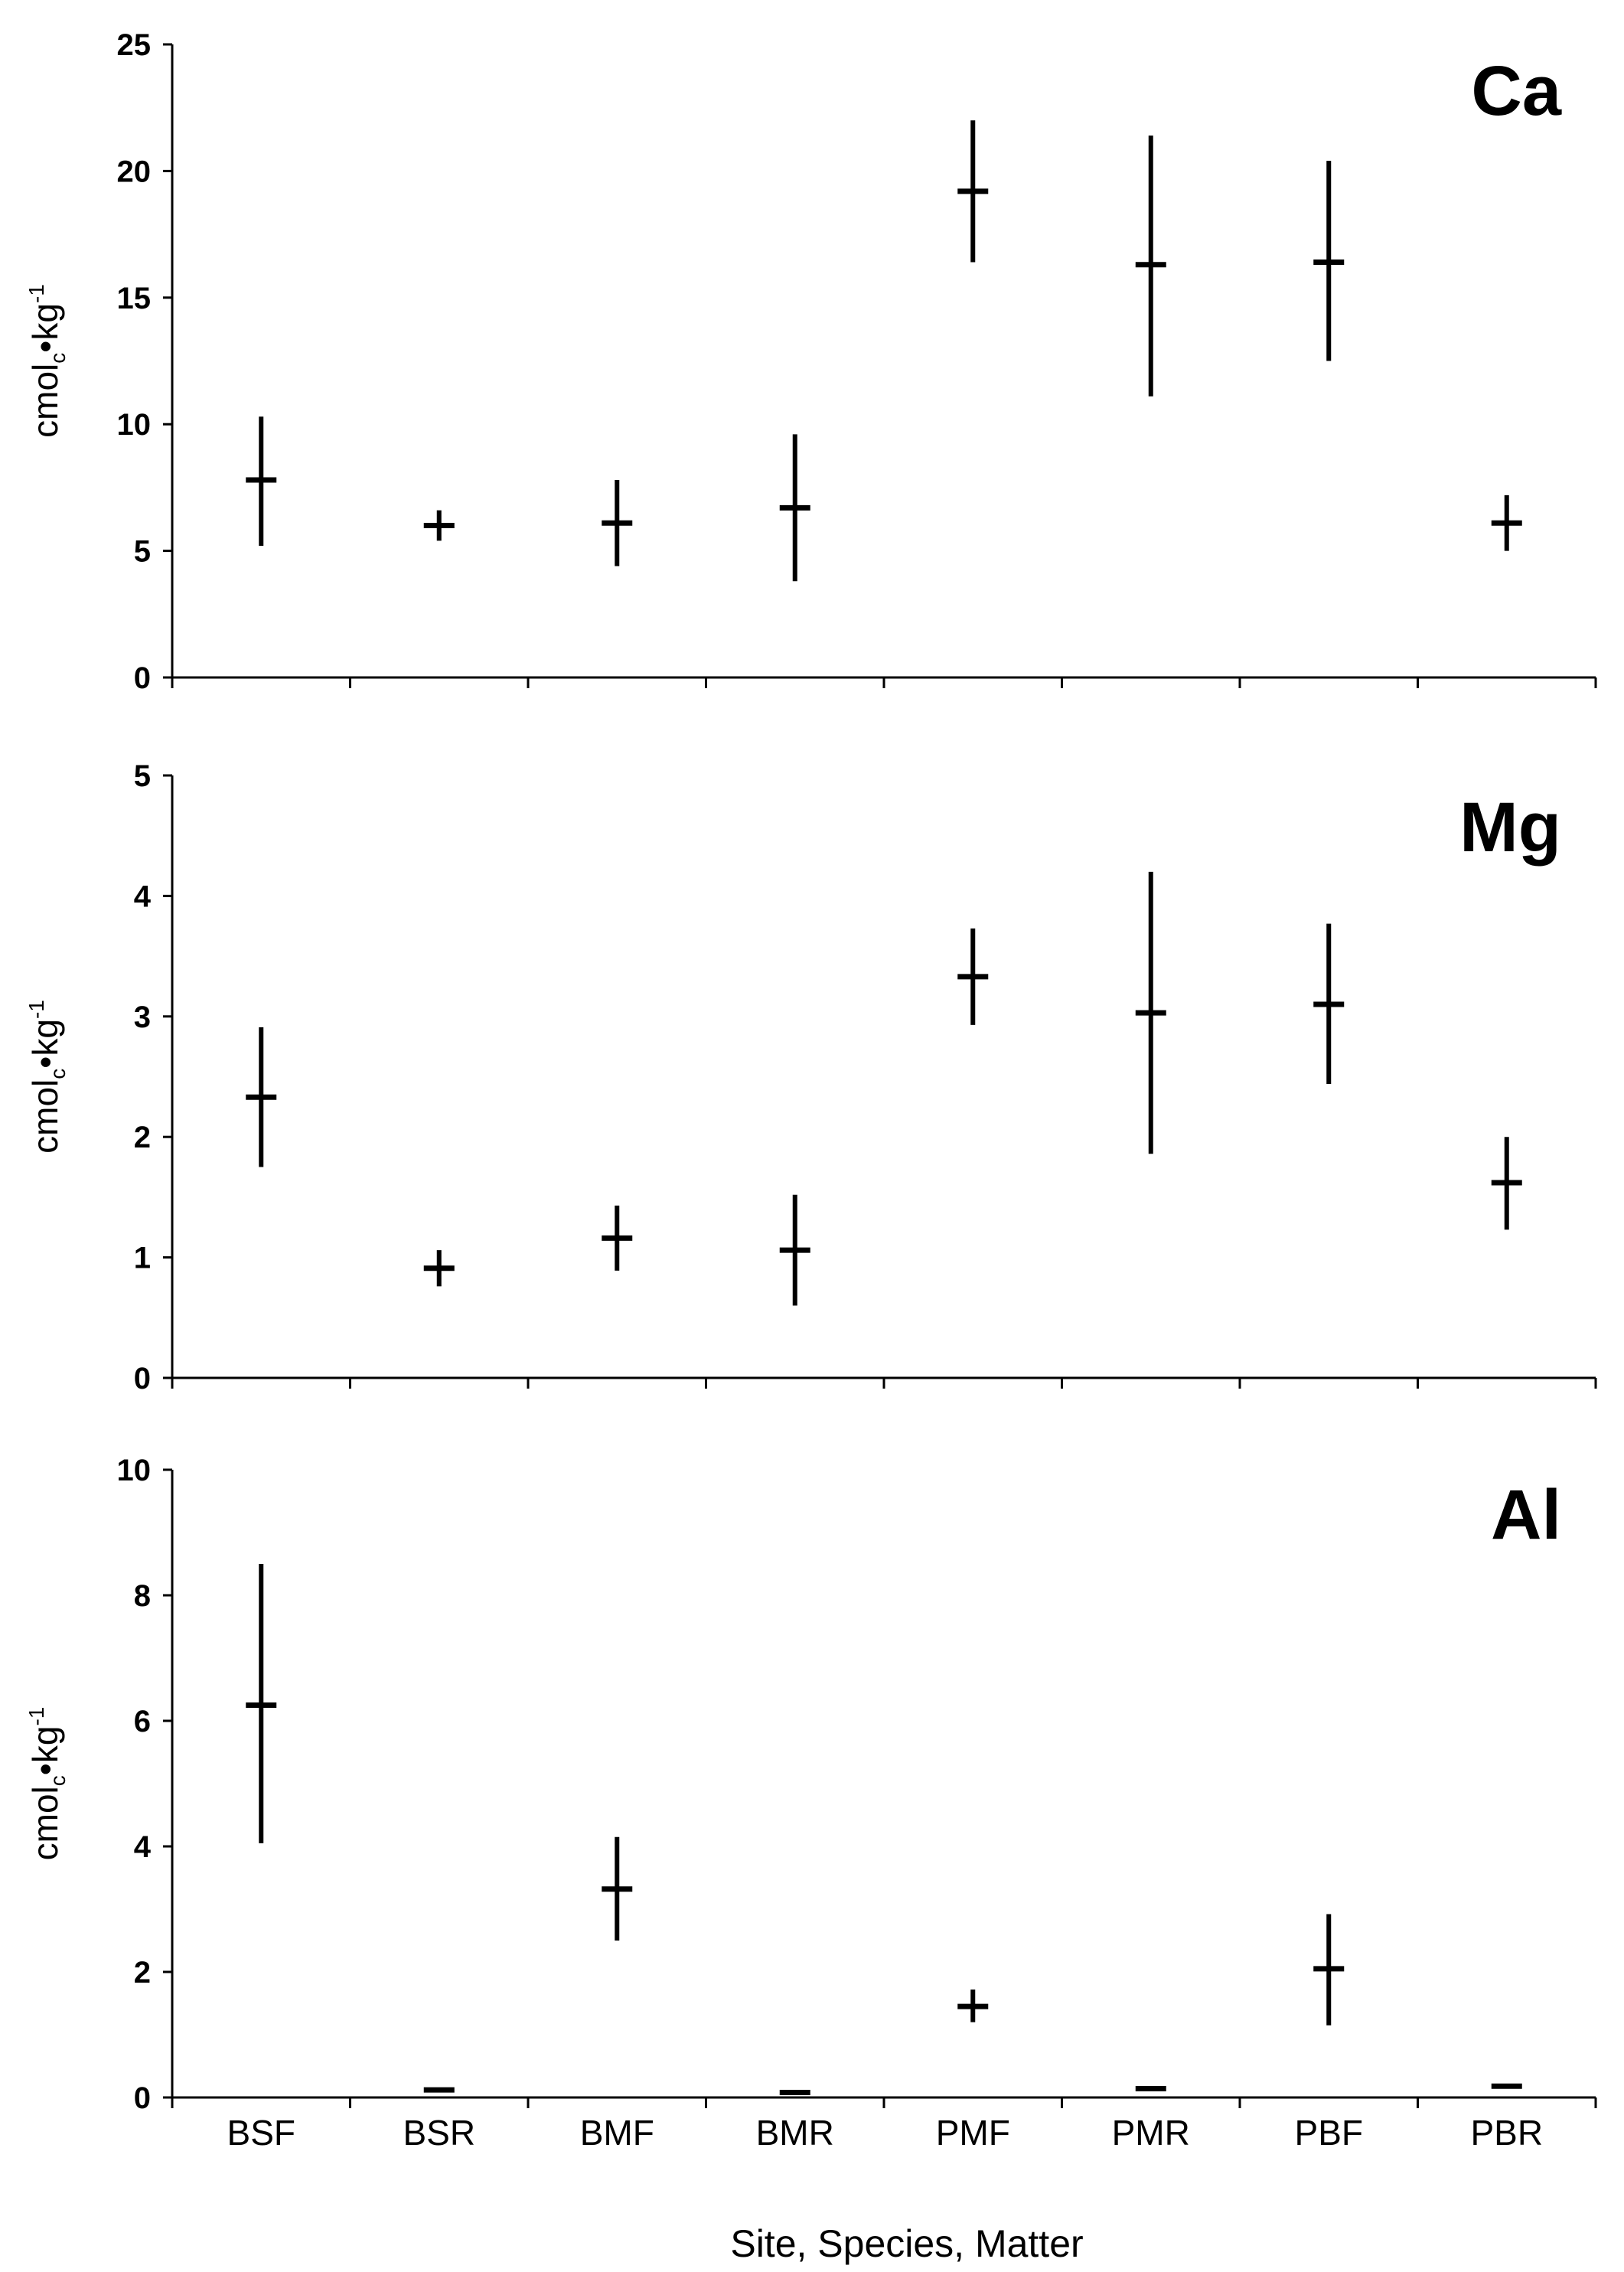  I want to click on al-y-axis-label-part: -1, so click(36, 1716).